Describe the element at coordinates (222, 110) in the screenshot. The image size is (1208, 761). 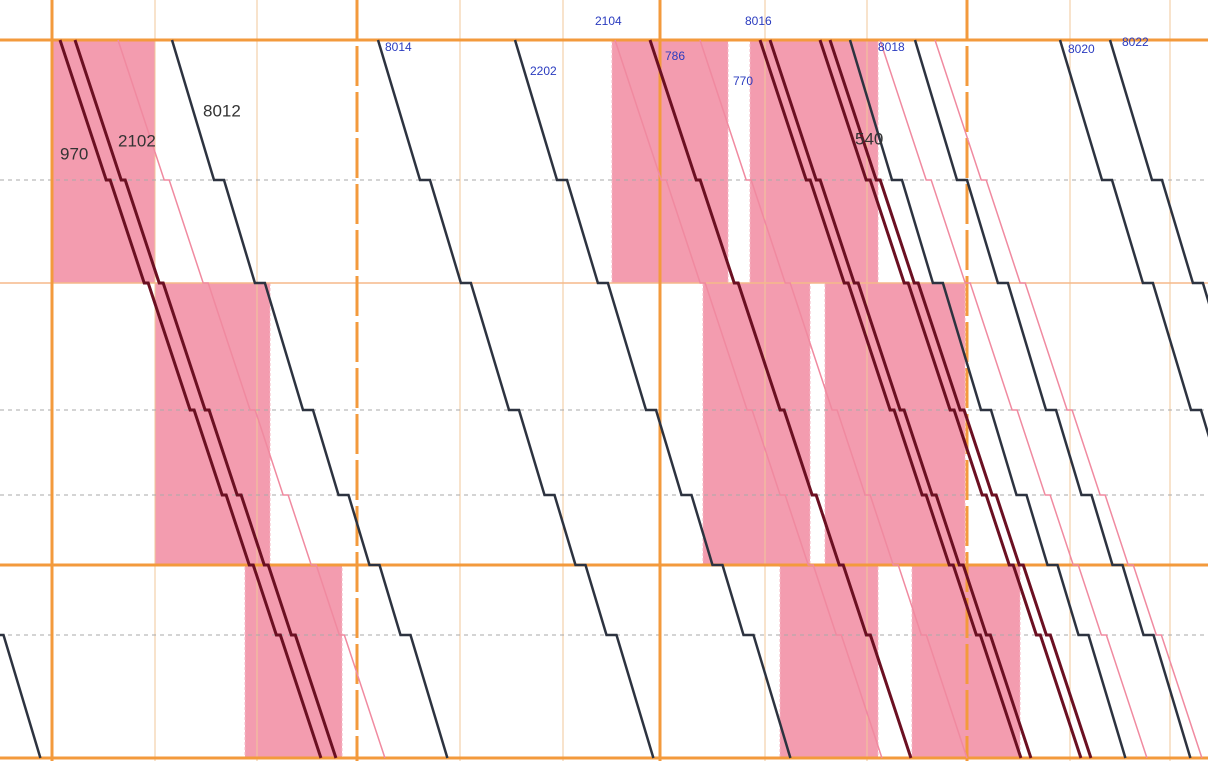
I see `train-label: 8012` at that location.